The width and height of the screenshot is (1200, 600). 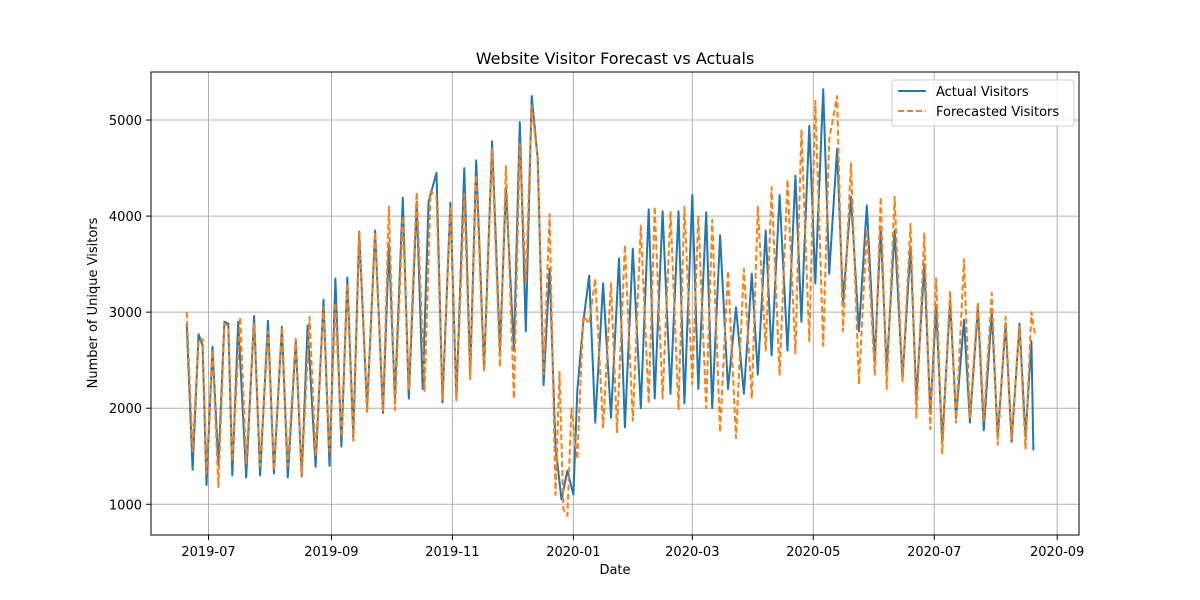 What do you see at coordinates (997, 112) in the screenshot?
I see `legend-label-forecast: Forecasted Visitors` at bounding box center [997, 112].